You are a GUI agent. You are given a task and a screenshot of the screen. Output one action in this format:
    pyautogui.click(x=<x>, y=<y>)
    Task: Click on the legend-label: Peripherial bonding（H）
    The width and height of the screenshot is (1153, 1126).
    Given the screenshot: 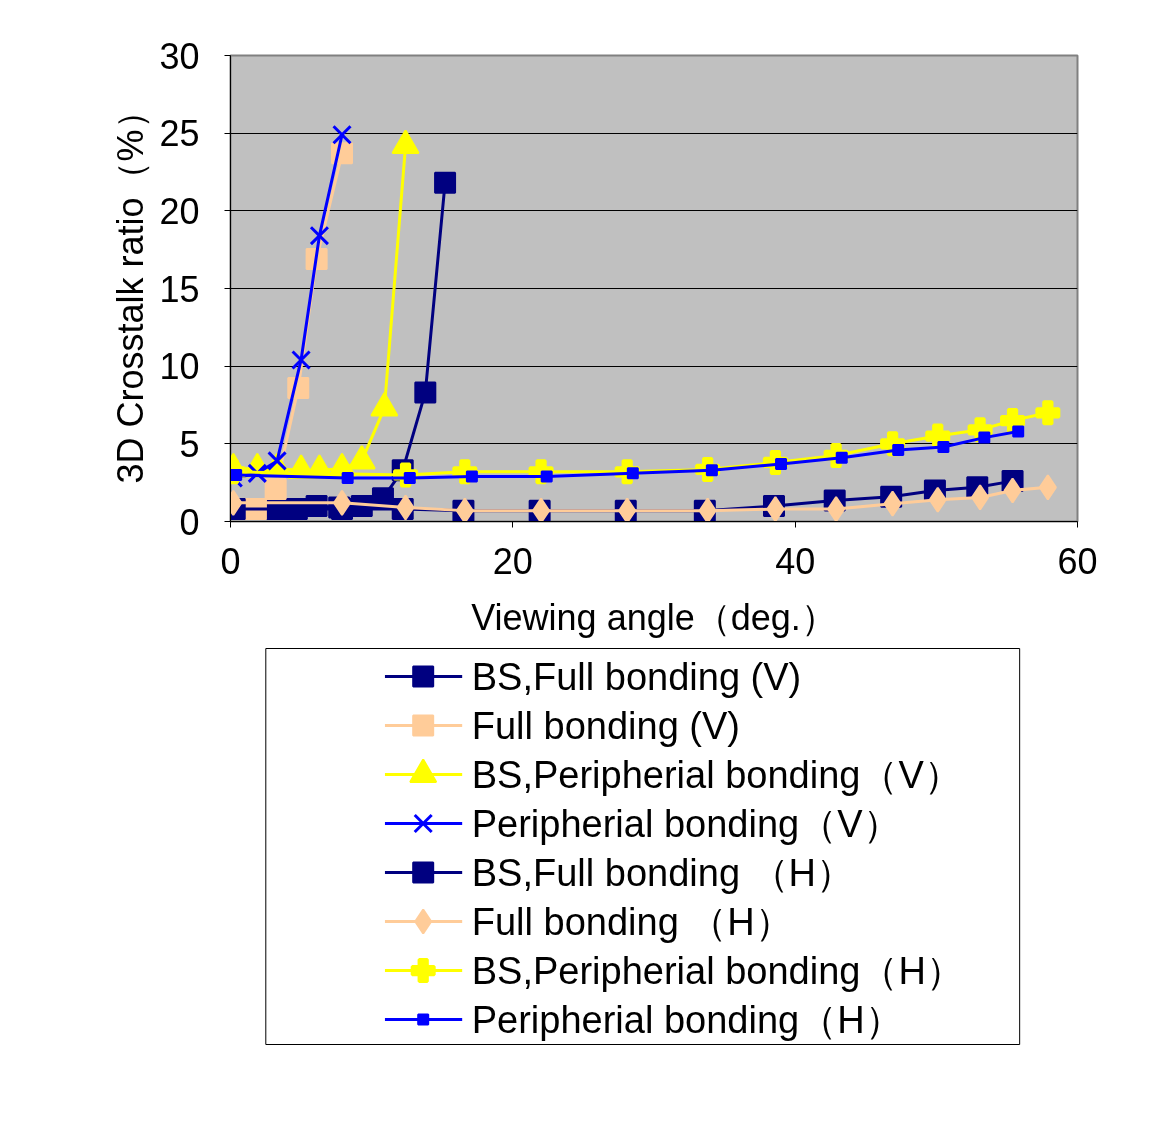 What is the action you would take?
    pyautogui.click(x=687, y=1019)
    